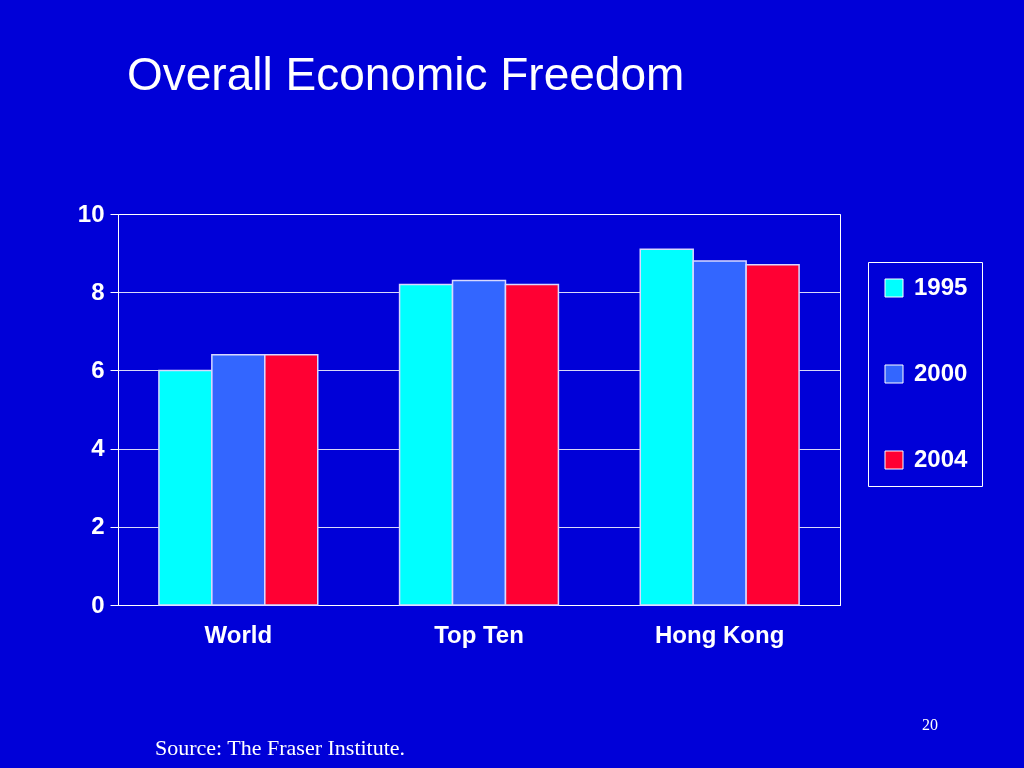 The image size is (1024, 768). Describe the element at coordinates (98, 448) in the screenshot. I see `y-tick-label: 4` at that location.